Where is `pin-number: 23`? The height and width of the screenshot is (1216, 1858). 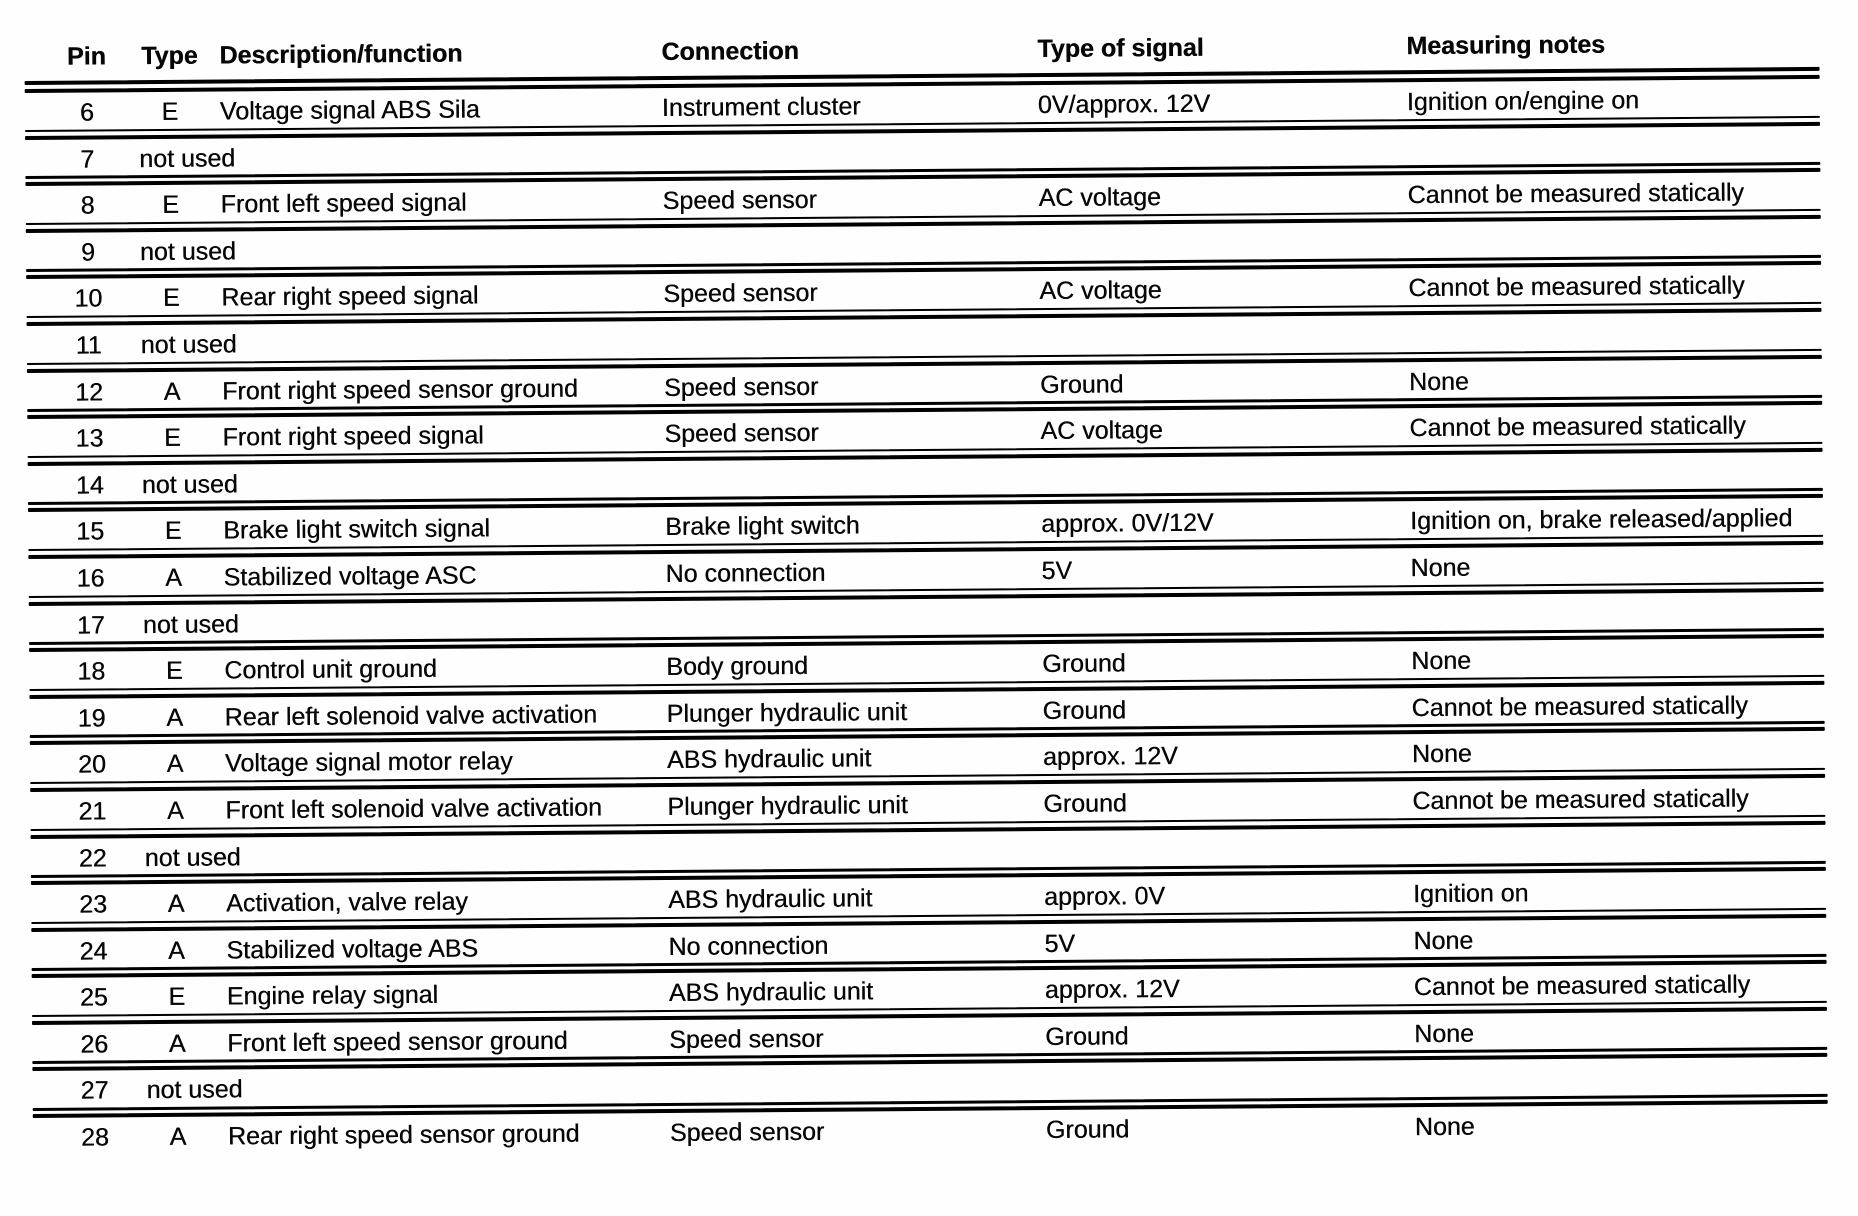 pin-number: 23 is located at coordinates (93, 904).